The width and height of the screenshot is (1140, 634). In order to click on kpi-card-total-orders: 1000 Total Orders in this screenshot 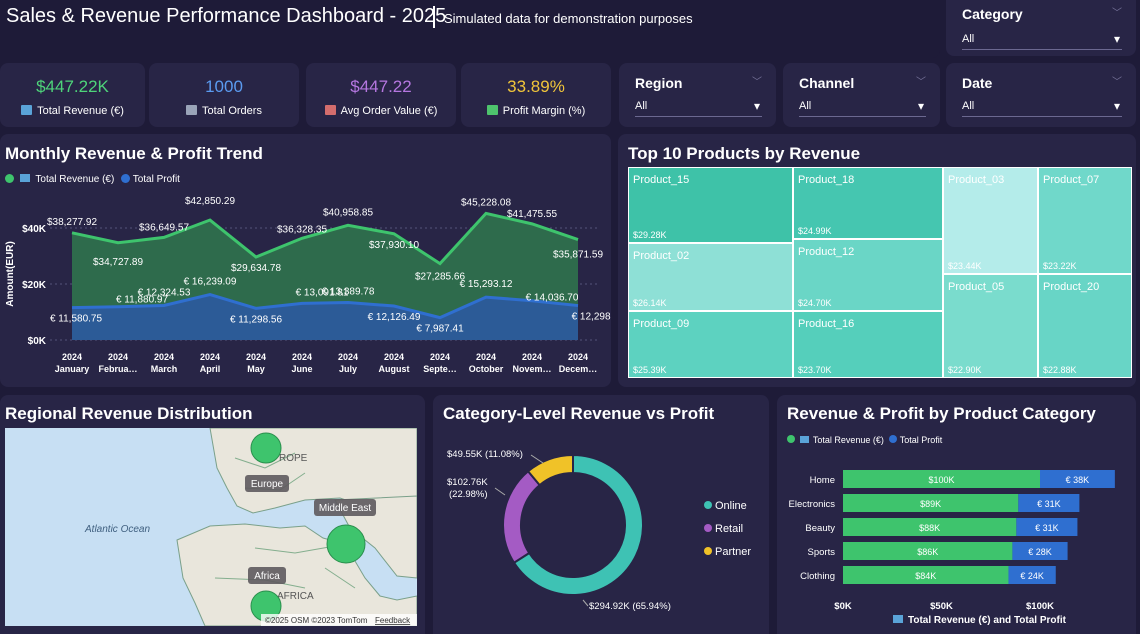, I will do `click(224, 95)`.